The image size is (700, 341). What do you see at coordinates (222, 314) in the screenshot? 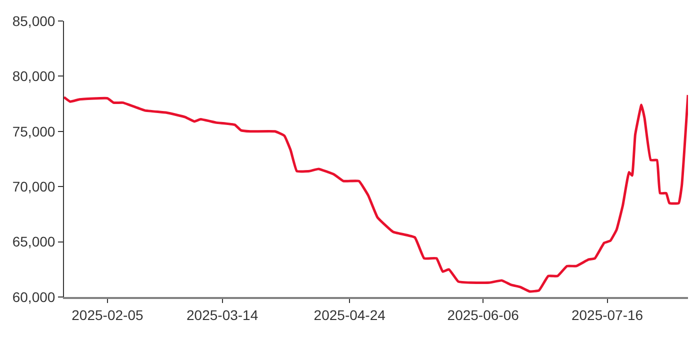
I see `x-tick-label: 2025-03-14` at bounding box center [222, 314].